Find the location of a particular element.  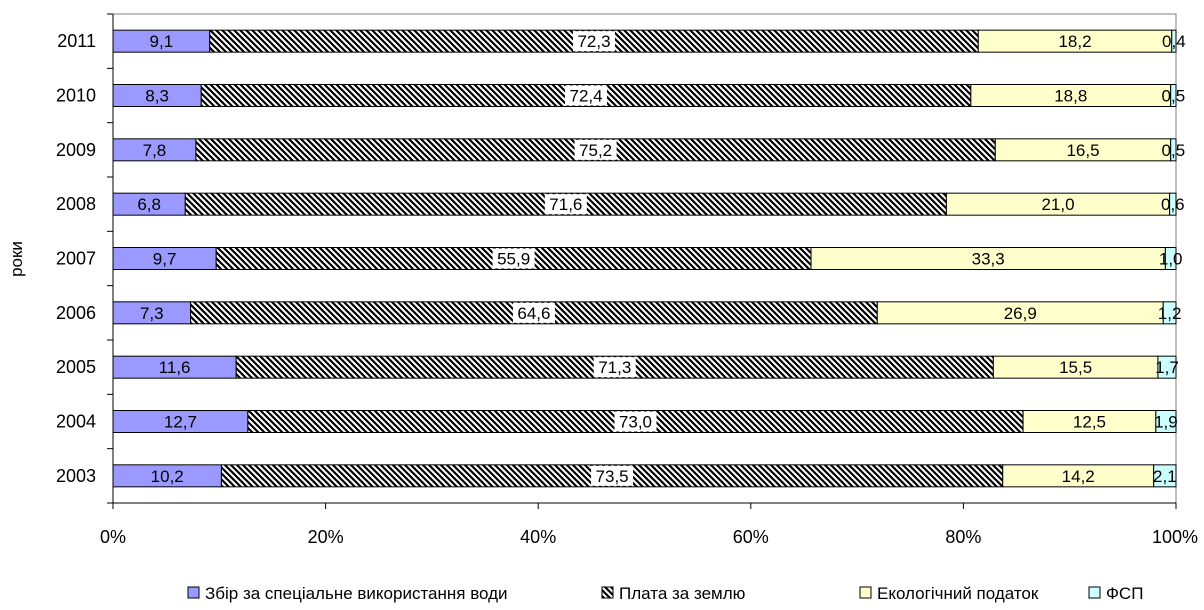

data-label: 8,3 is located at coordinates (157, 96).